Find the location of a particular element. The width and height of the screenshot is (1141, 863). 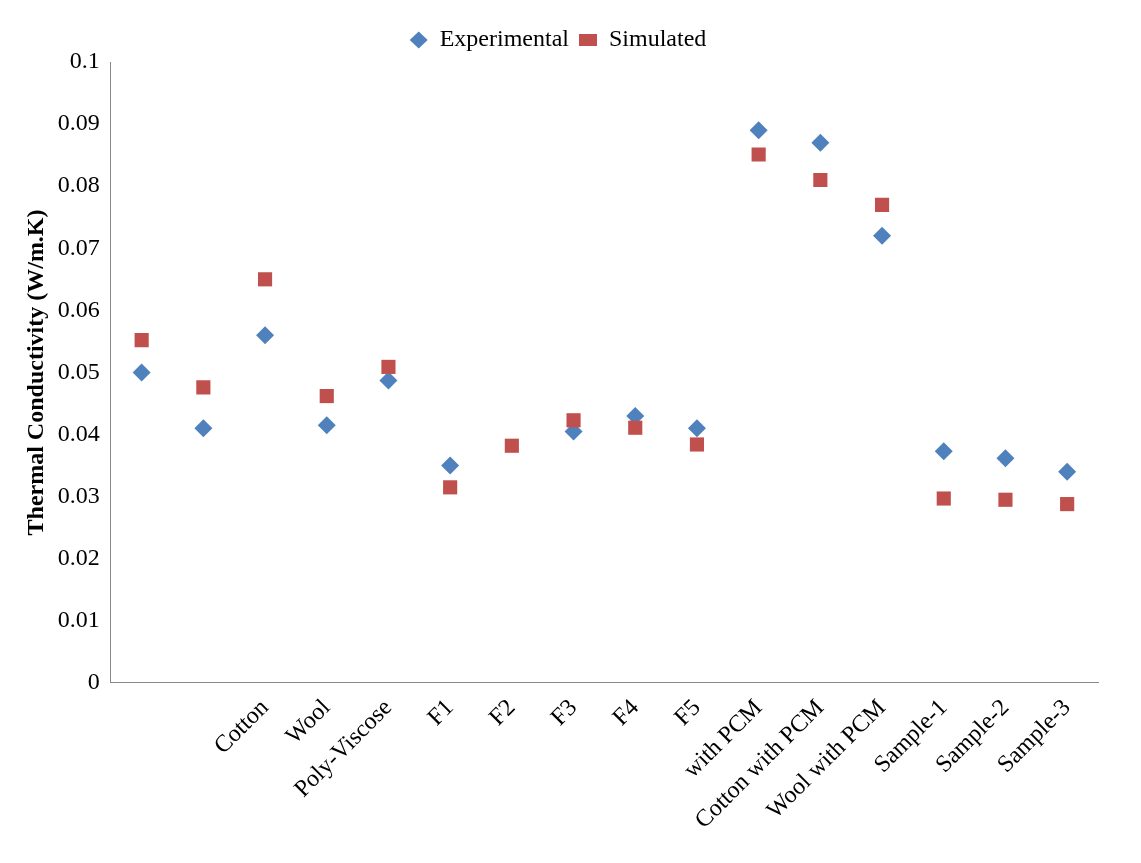

y-tick-label: 0.04 is located at coordinates (78, 432).